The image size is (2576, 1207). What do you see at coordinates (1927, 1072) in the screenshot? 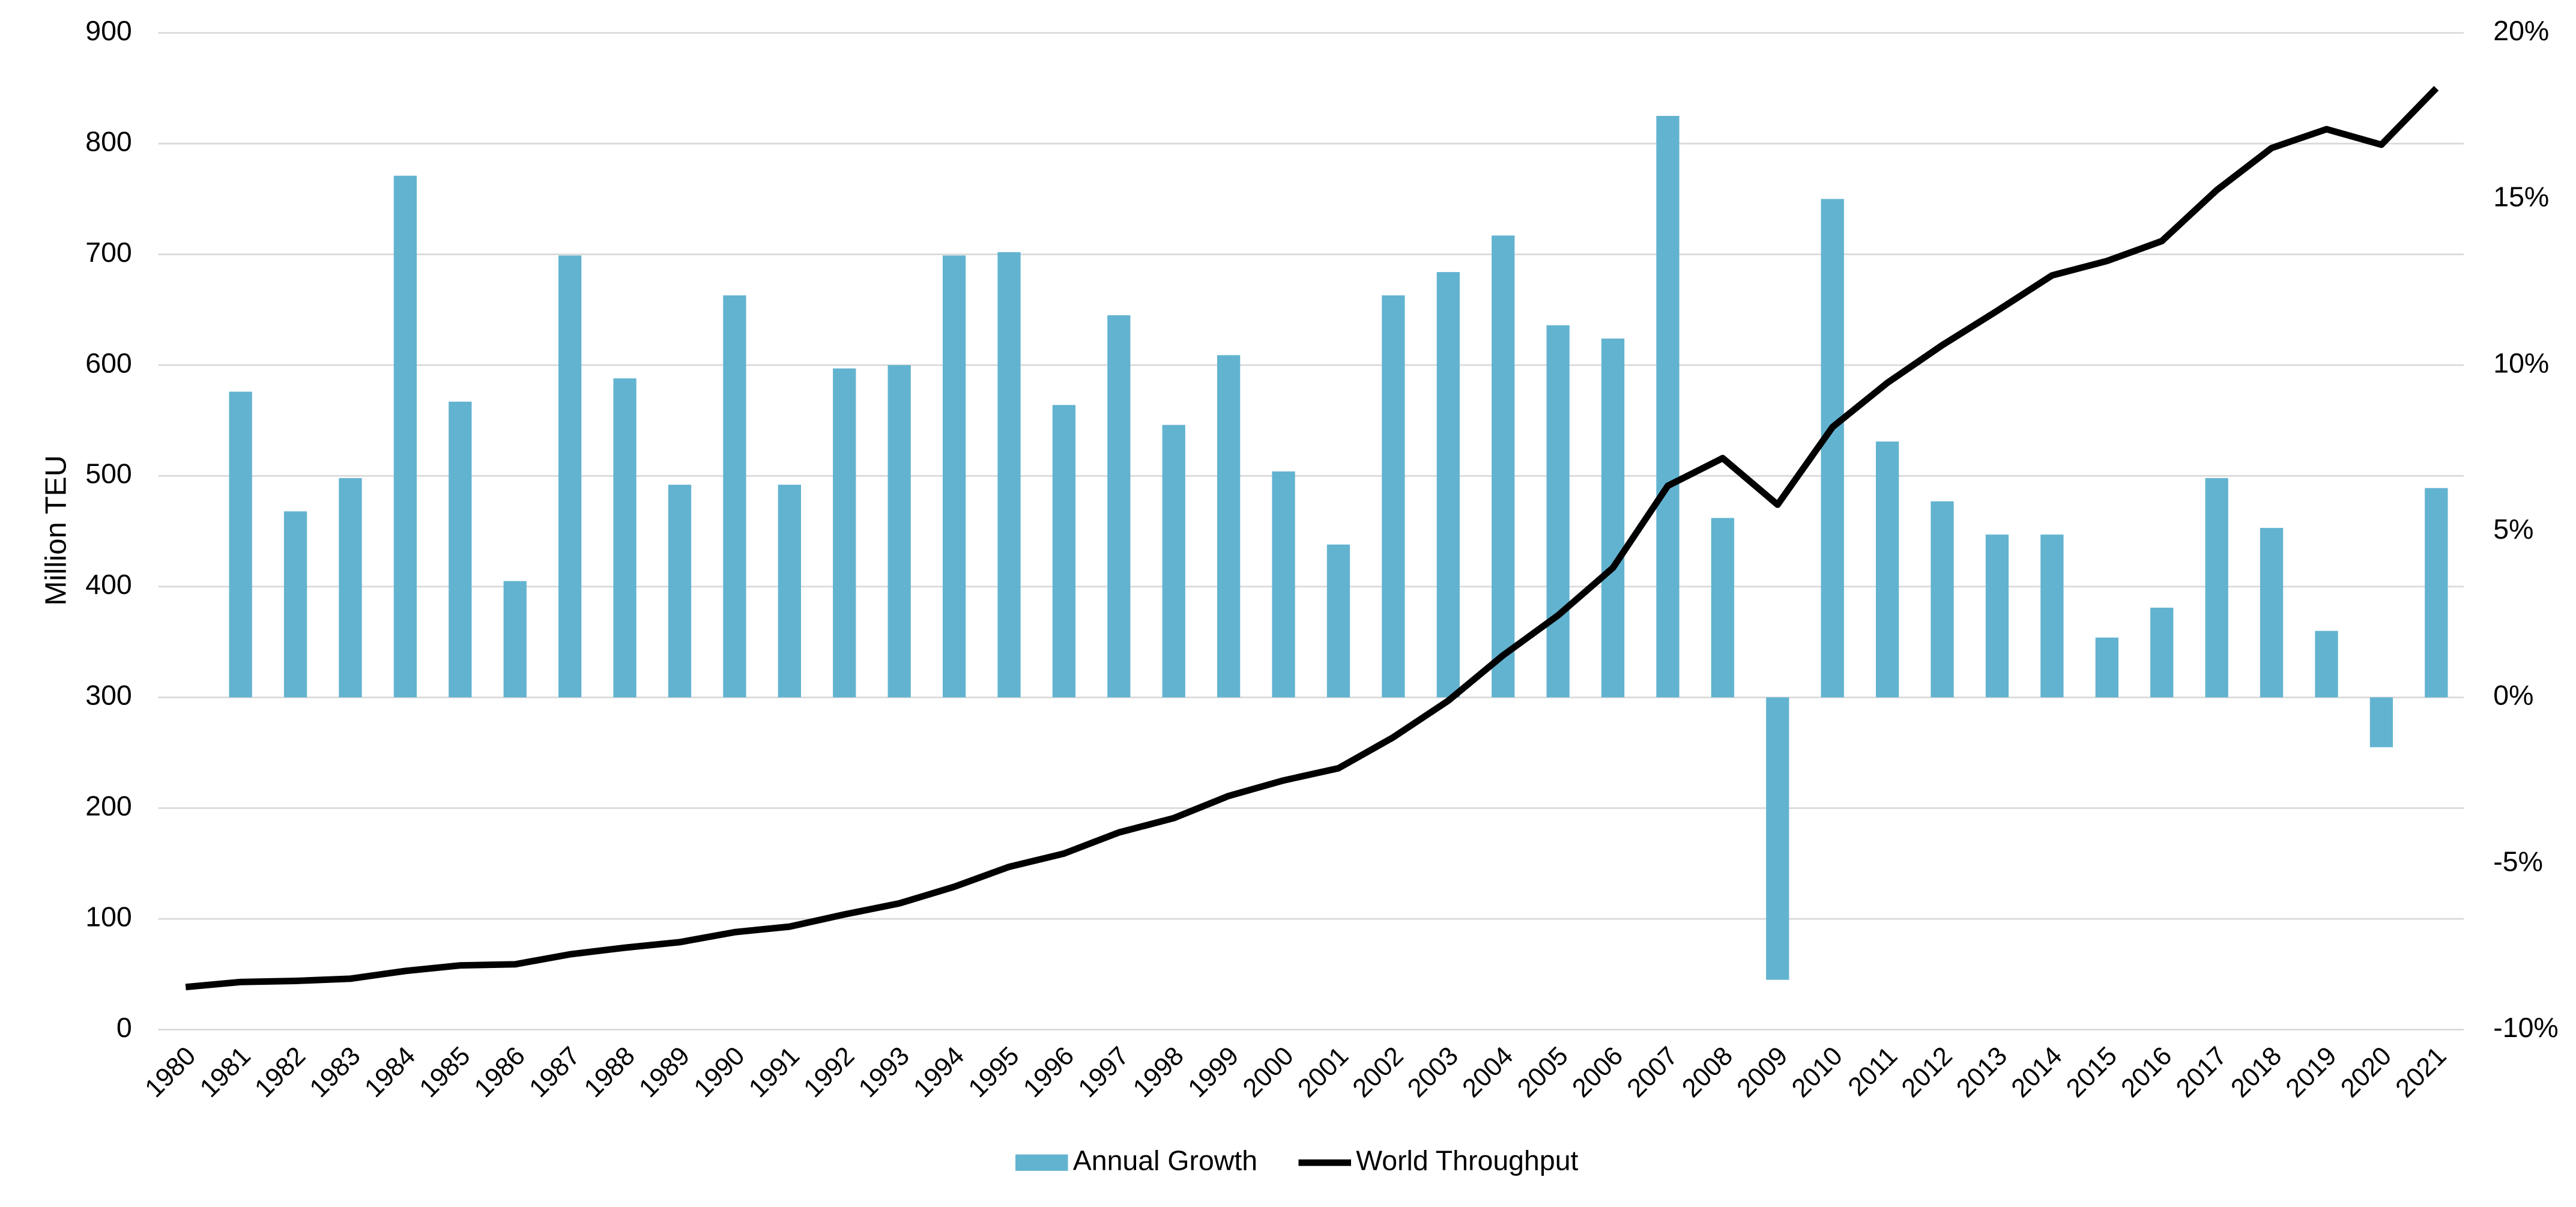
I see `x-tick-label: 2012` at bounding box center [1927, 1072].